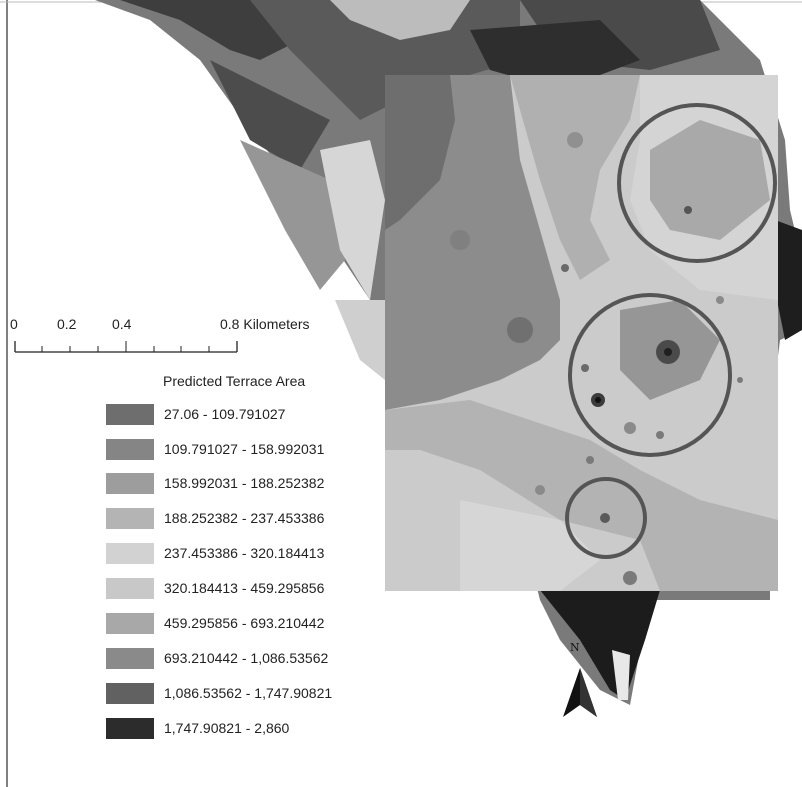 The image size is (802, 787). I want to click on legend-item: 1,747.90821 - 2,860, so click(197, 728).